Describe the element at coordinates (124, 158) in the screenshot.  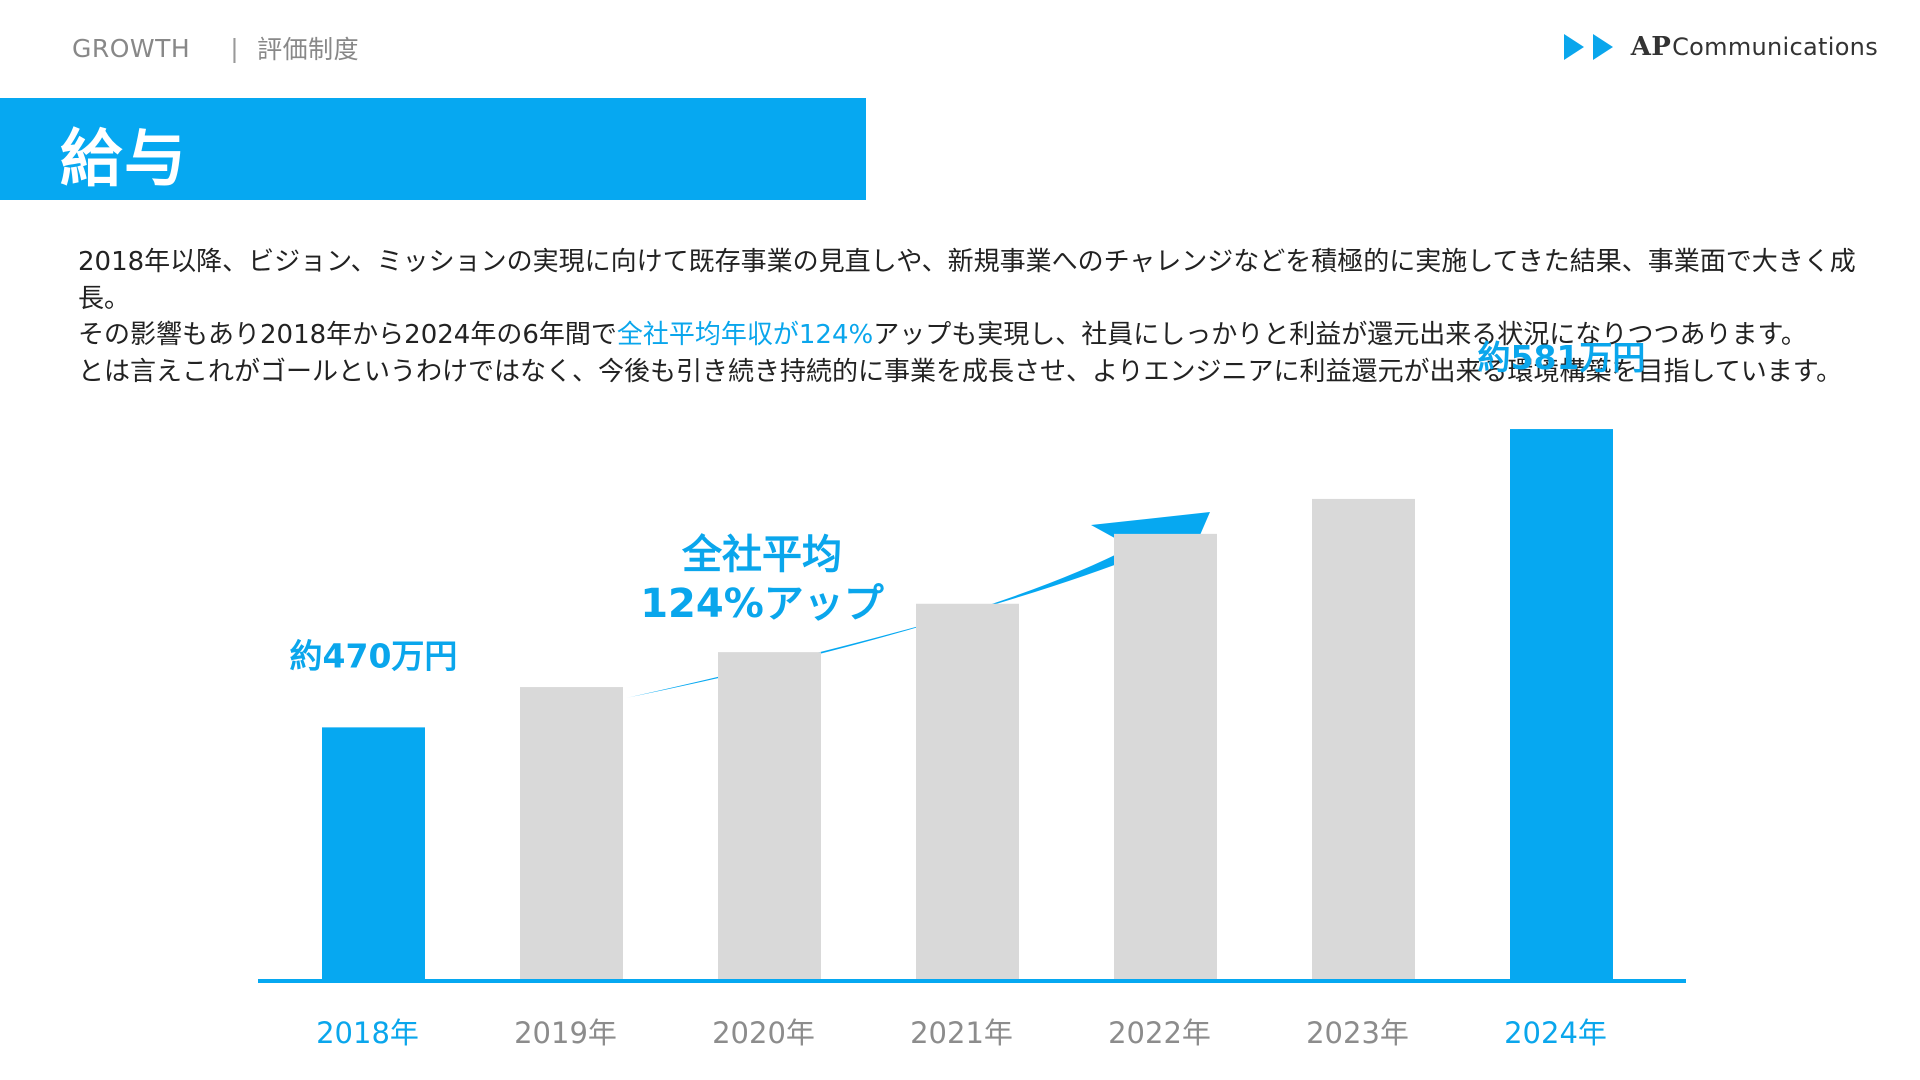
I see `page-title: 給与` at that location.